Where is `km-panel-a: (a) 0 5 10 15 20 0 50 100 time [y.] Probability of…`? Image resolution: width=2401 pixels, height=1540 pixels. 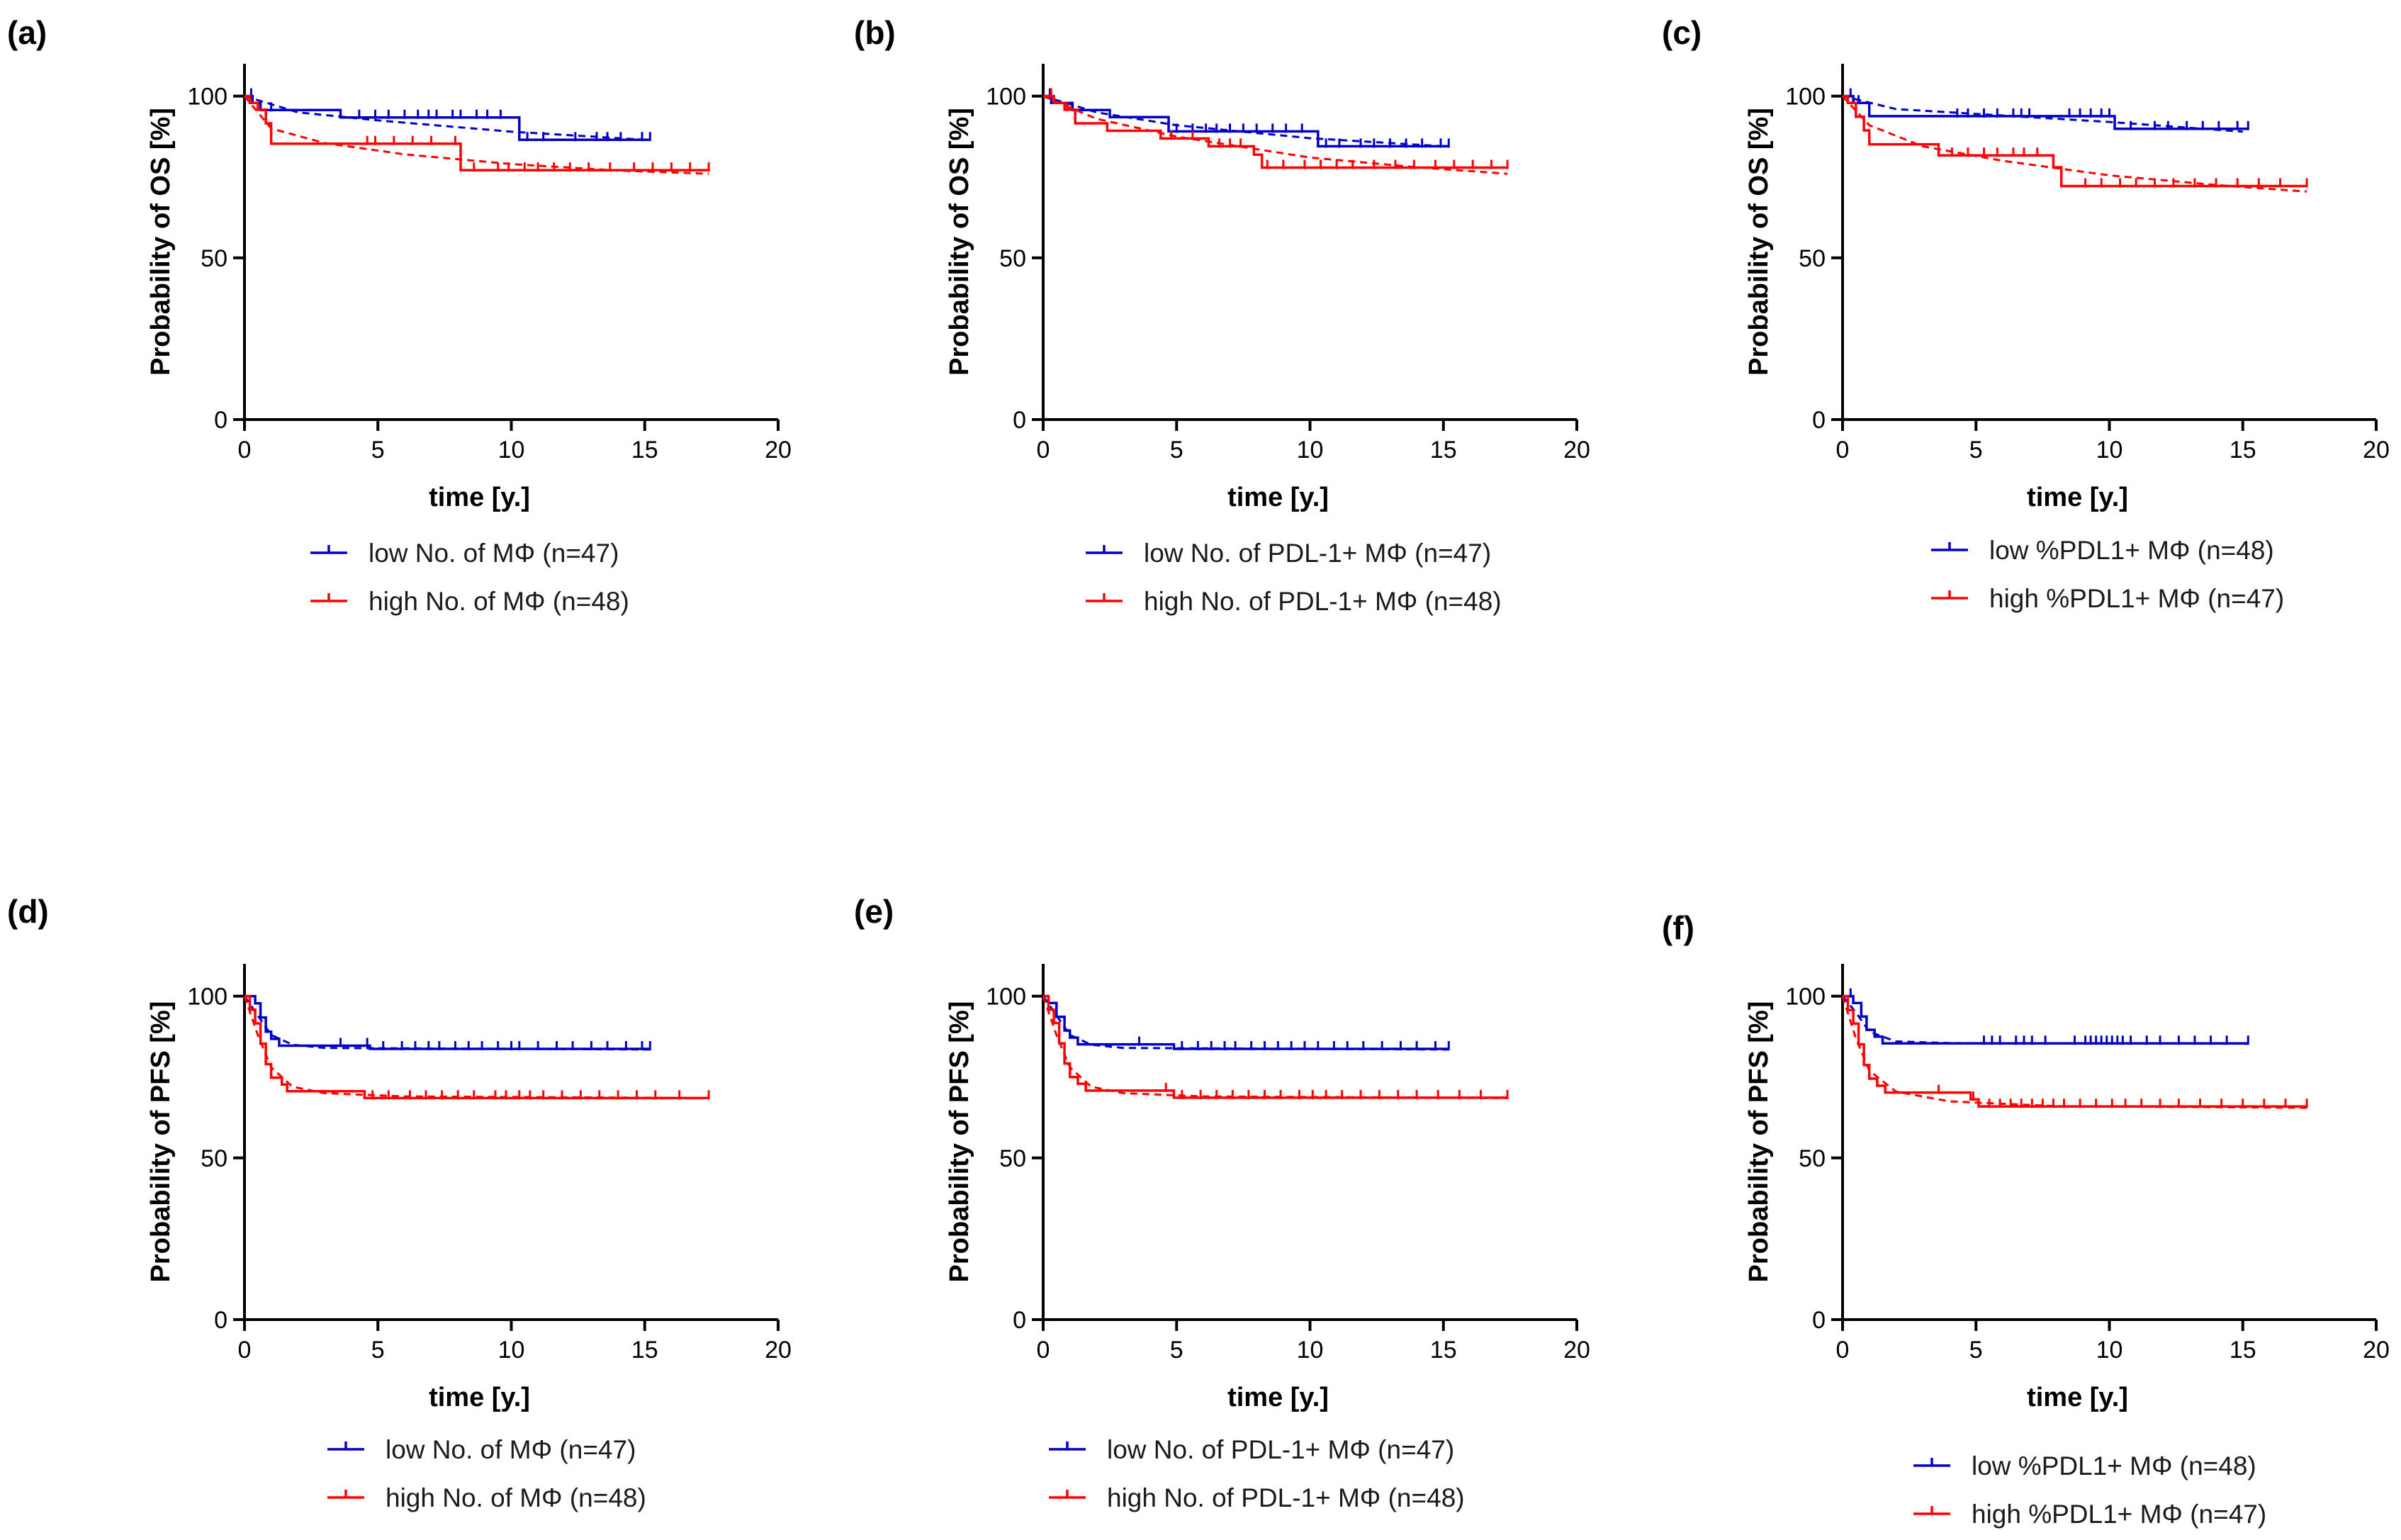
km-panel-a: (a) 0 5 10 15 20 0 50 100 time [y.] Probability of… is located at coordinates (400, 315).